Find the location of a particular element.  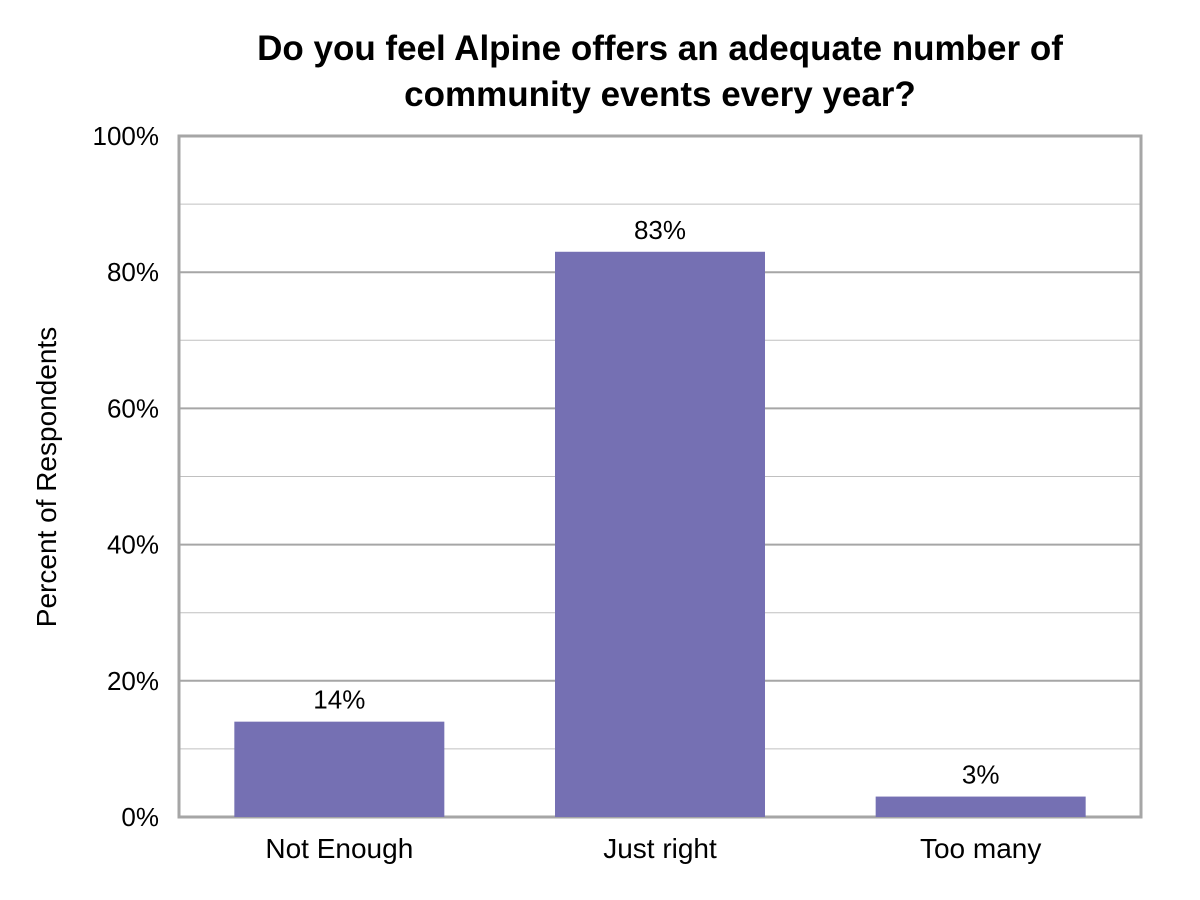

y-tick-label: 100% is located at coordinates (126, 136).